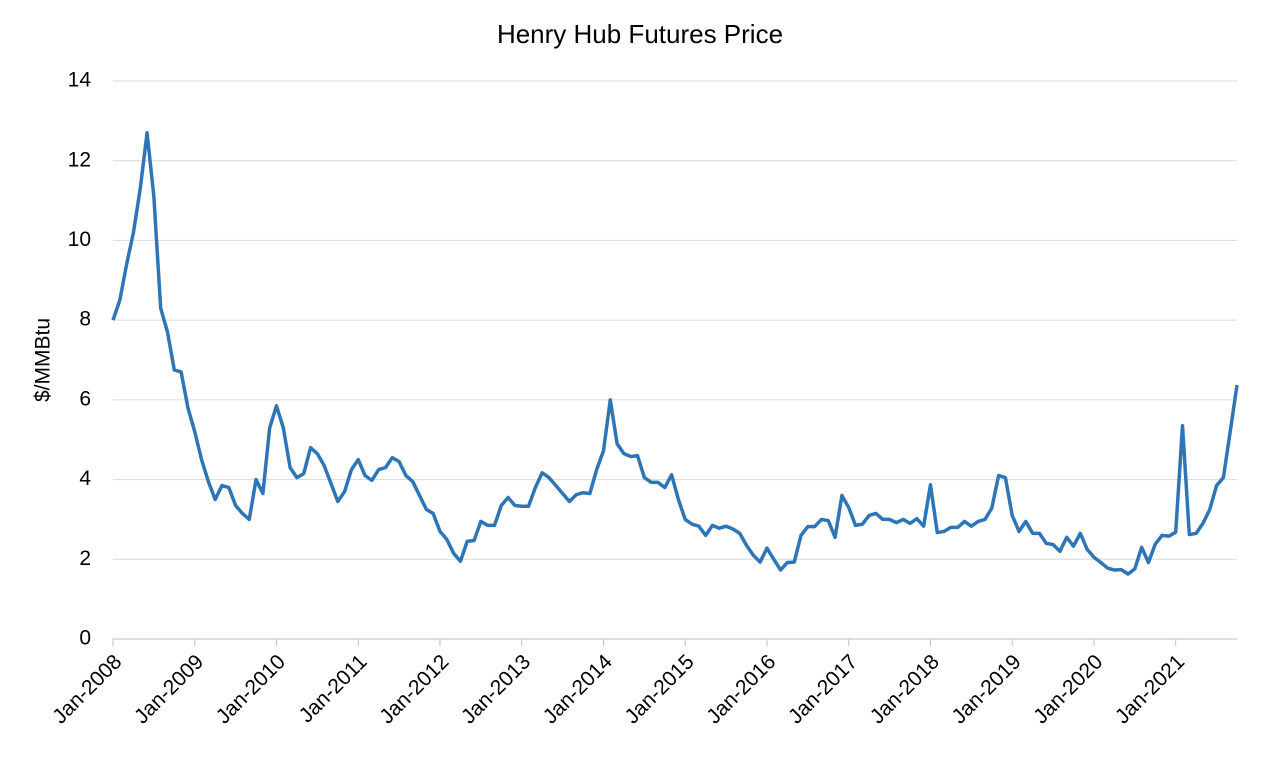 The width and height of the screenshot is (1280, 767). I want to click on x-tick-label: Jan-2016, so click(741, 689).